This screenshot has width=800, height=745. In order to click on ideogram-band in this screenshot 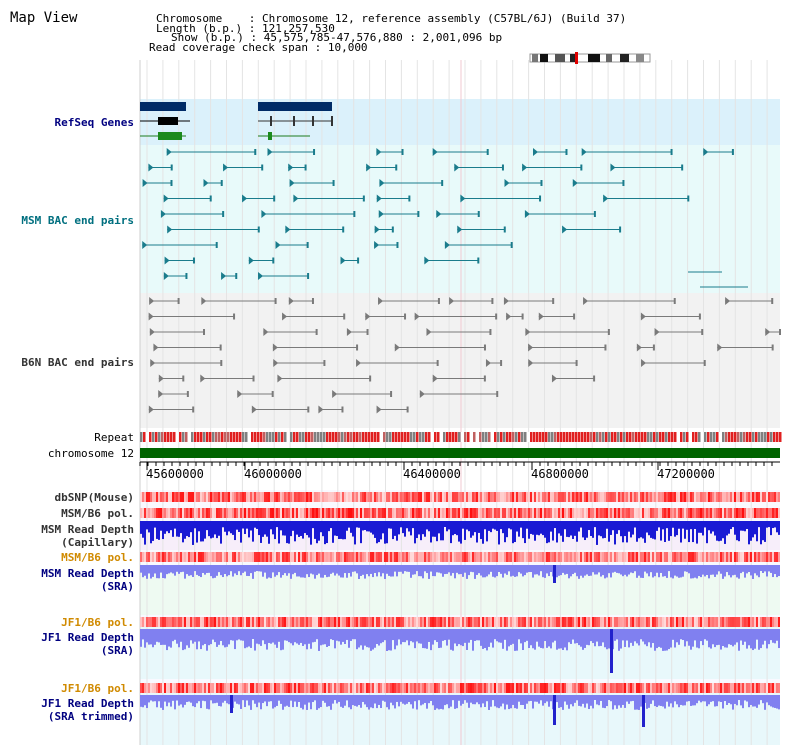, I will do `click(535, 58)`.